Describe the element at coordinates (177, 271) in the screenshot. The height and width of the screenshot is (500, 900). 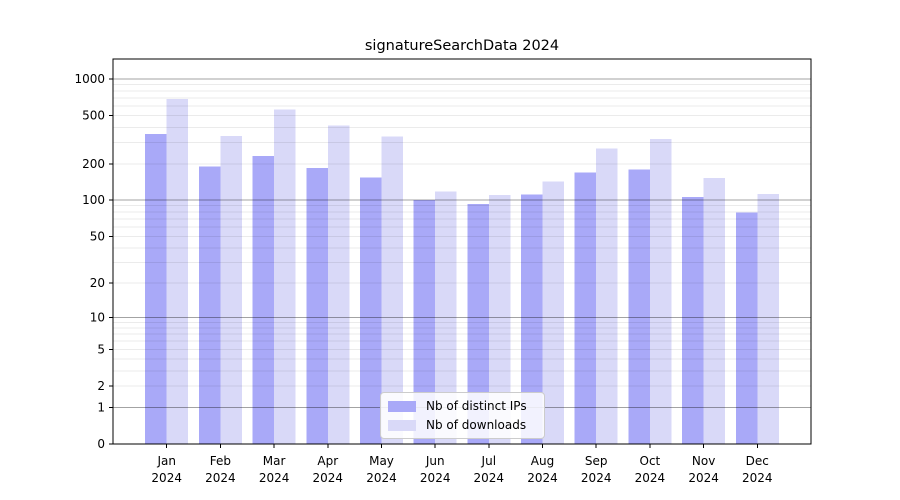
I see `bar-downloads-jan` at that location.